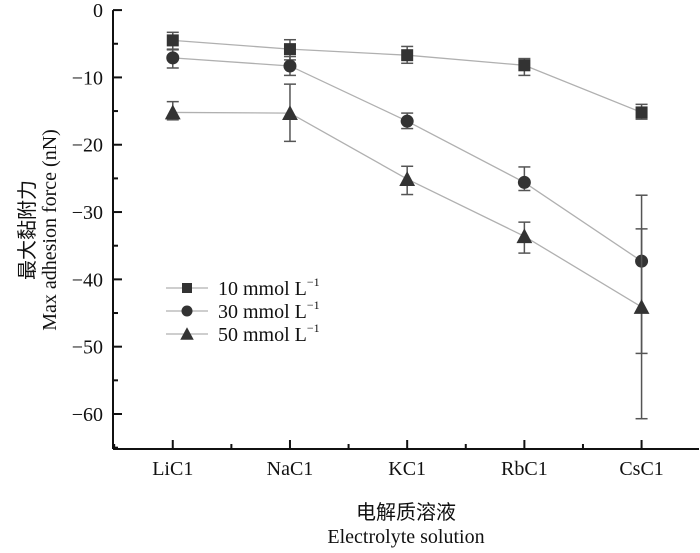 The image size is (700, 553). I want to click on x-tick-label: NaC1, so click(290, 469).